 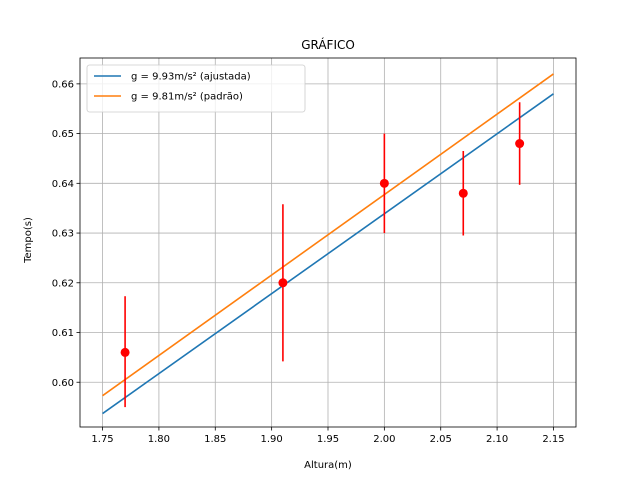 I want to click on x-tick-label: 2.10, so click(x=497, y=439).